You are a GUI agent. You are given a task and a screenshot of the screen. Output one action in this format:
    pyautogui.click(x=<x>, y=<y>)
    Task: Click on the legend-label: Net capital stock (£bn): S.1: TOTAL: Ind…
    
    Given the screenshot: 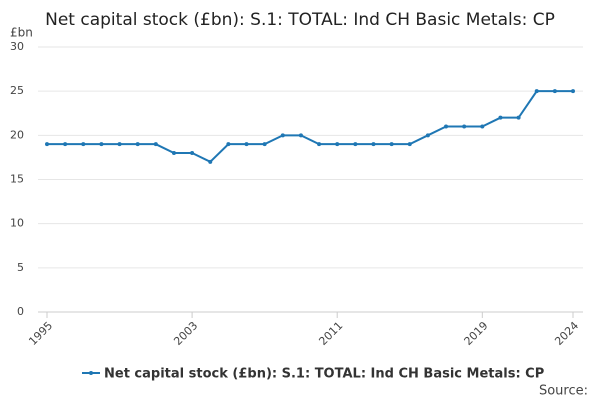 What is the action you would take?
    pyautogui.click(x=324, y=374)
    